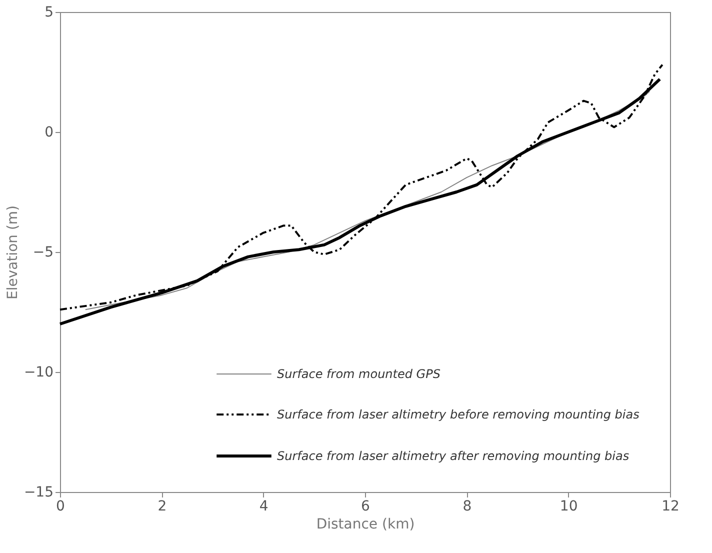 The image size is (712, 553). What do you see at coordinates (365, 506) in the screenshot?
I see `x-tick-label: 6` at bounding box center [365, 506].